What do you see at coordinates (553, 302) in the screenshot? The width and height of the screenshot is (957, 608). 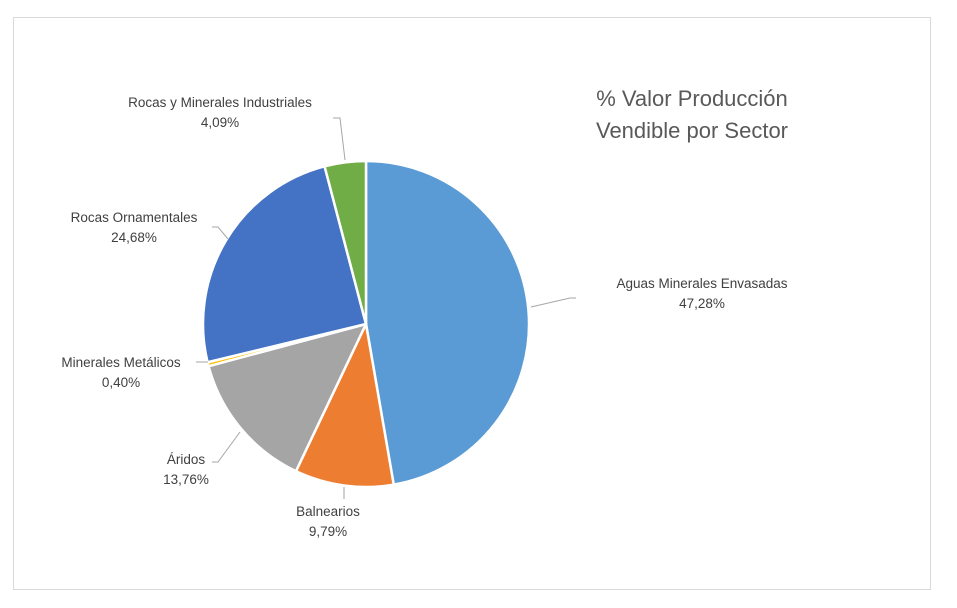 I see `leader-line-aguas-minerales-envasadas` at bounding box center [553, 302].